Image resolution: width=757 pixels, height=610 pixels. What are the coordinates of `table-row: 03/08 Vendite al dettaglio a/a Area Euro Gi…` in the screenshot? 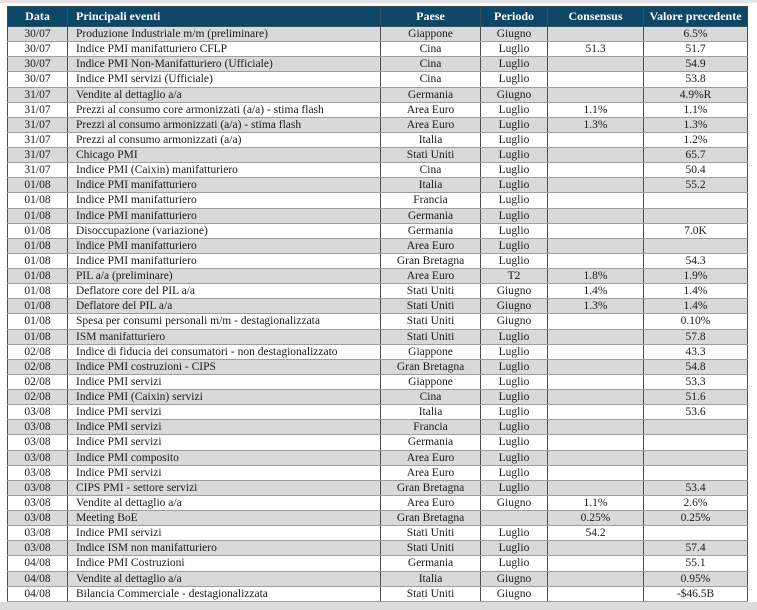 It's located at (377, 503).